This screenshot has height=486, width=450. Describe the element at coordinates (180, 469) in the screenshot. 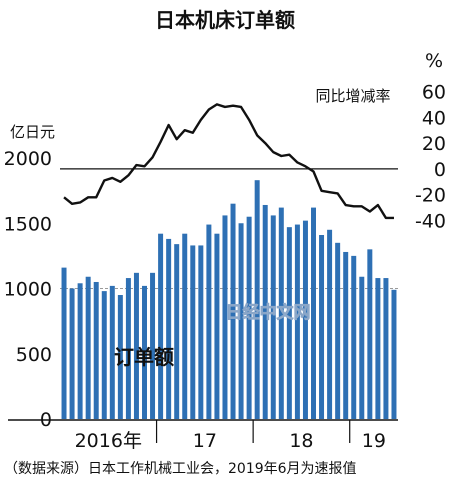

I see `source-note: （数据来源）日本工作机械工业会，2019年6月为速报值` at that location.